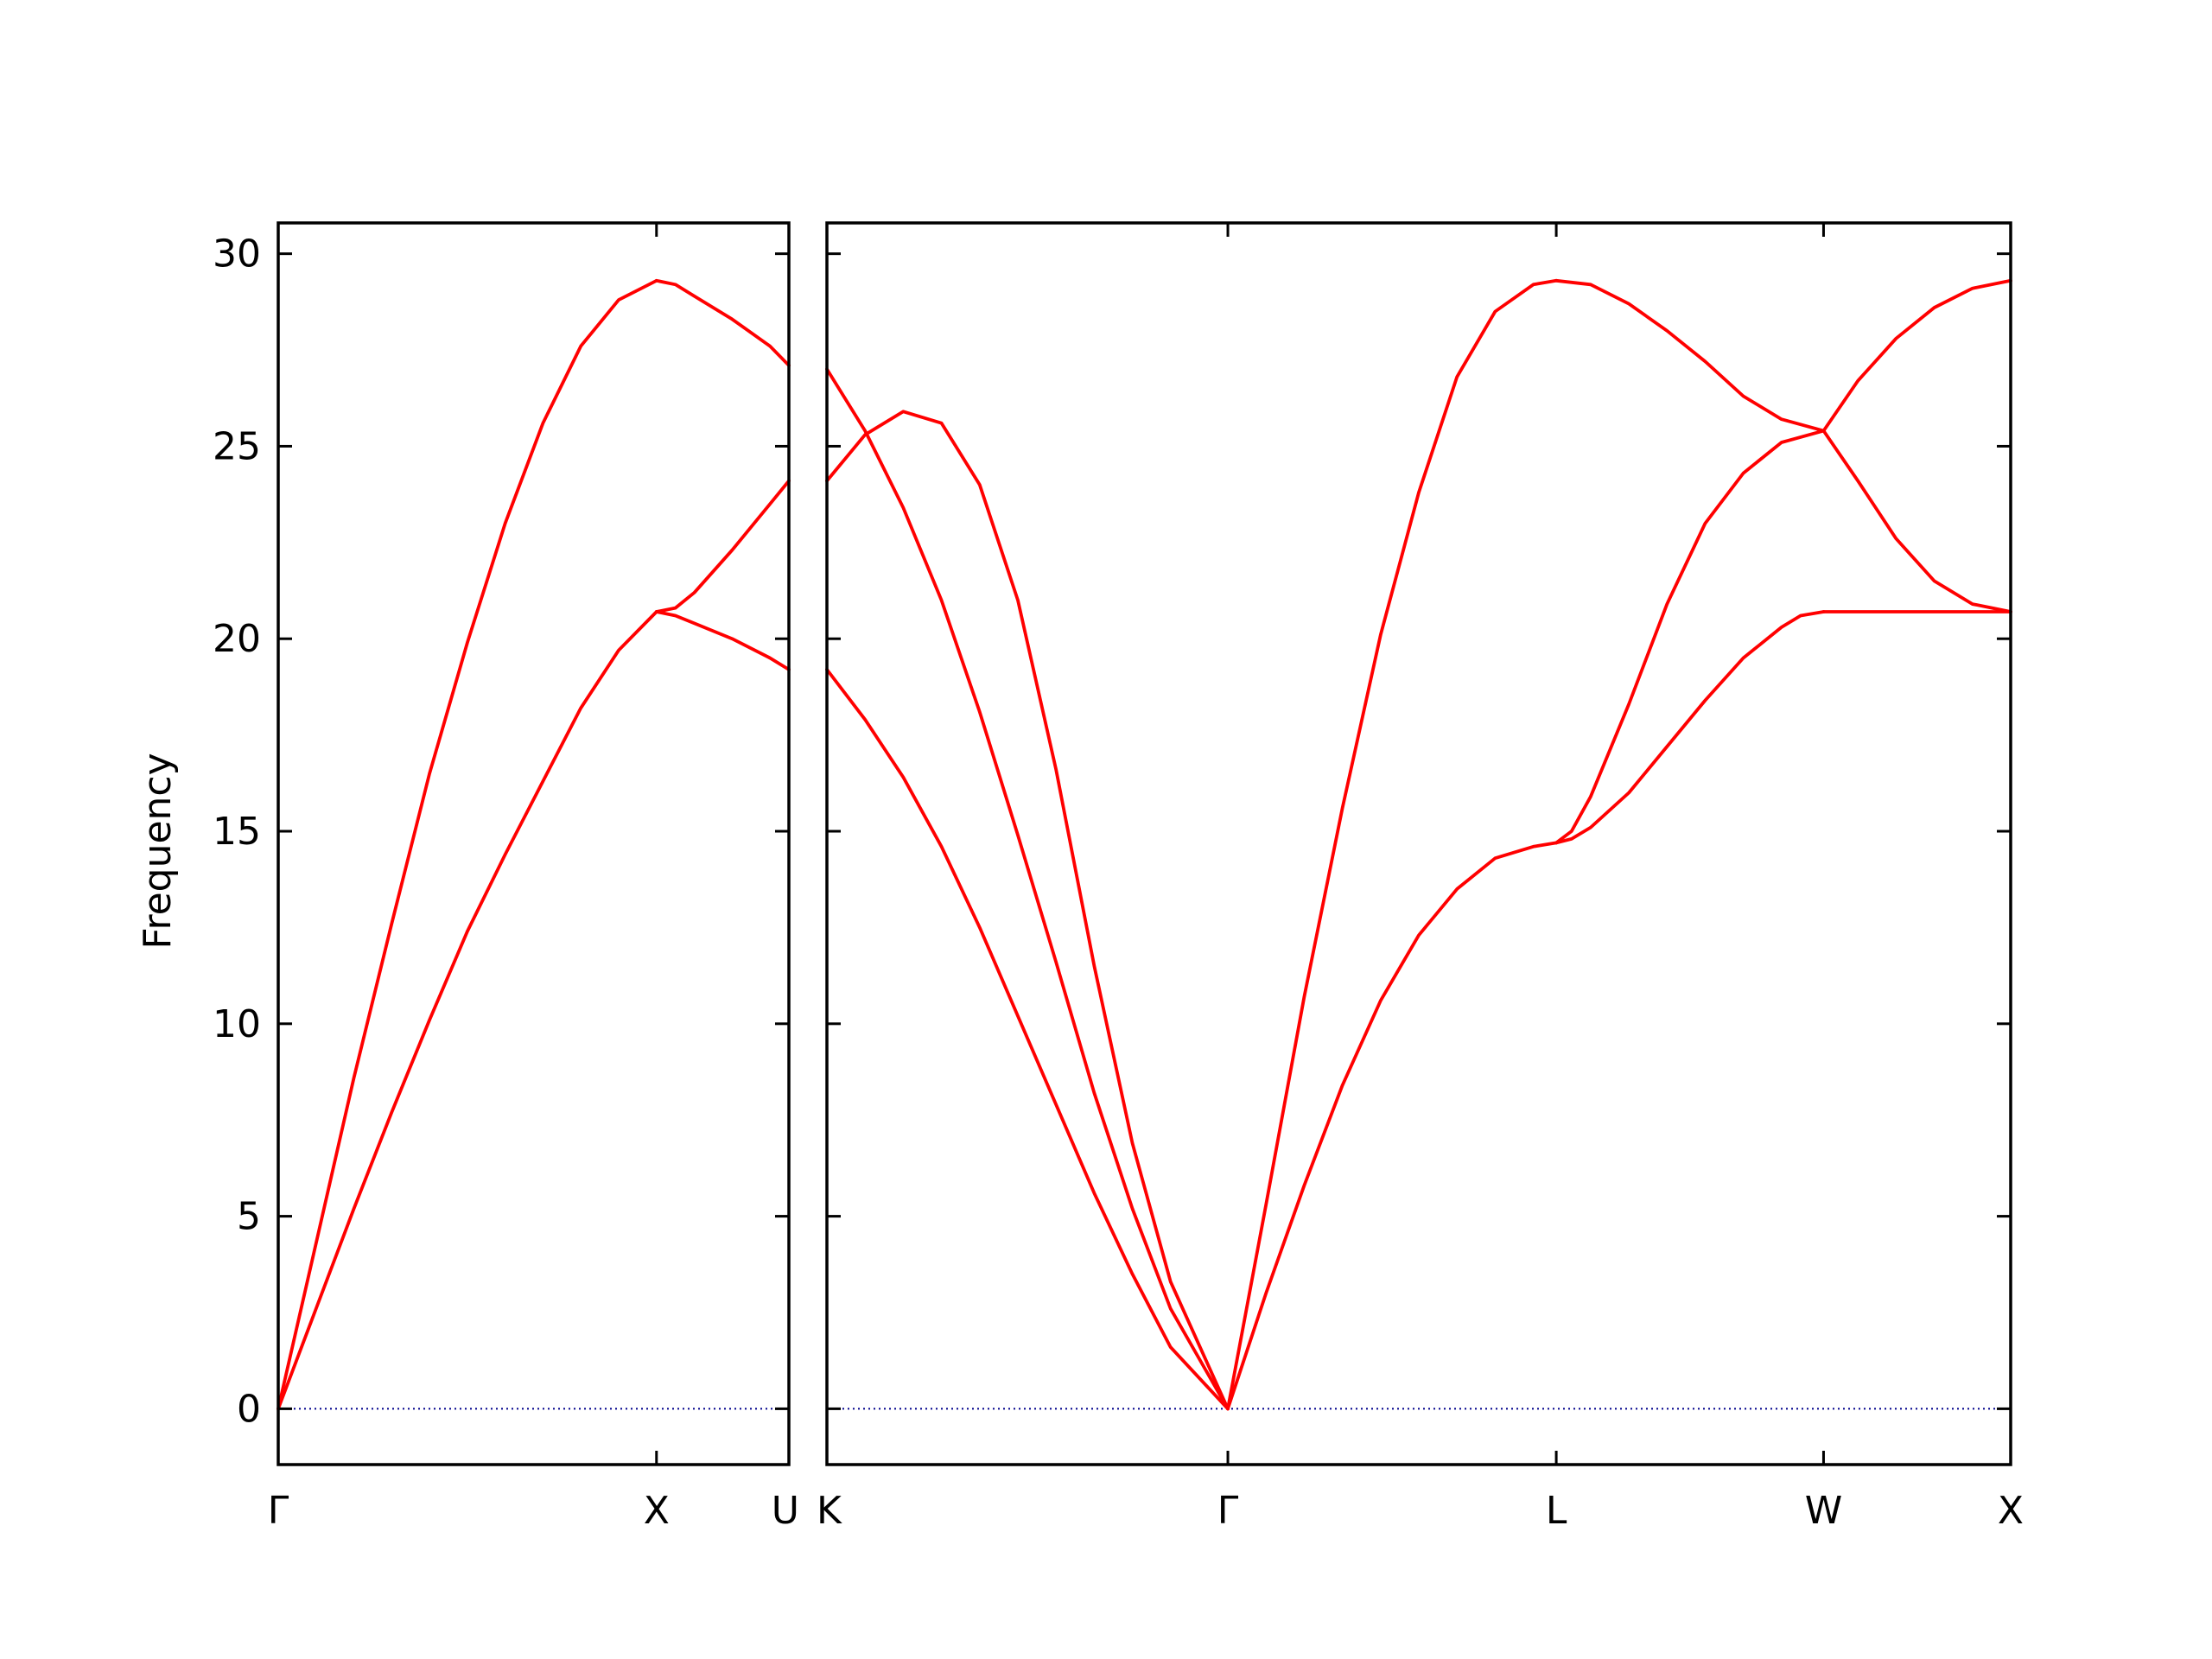  What do you see at coordinates (237, 446) in the screenshot?
I see `y-tick-label: 25` at bounding box center [237, 446].